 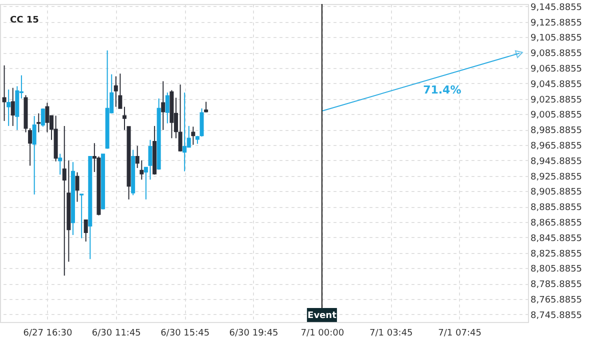 I want to click on text: CC 15, so click(x=24, y=20).